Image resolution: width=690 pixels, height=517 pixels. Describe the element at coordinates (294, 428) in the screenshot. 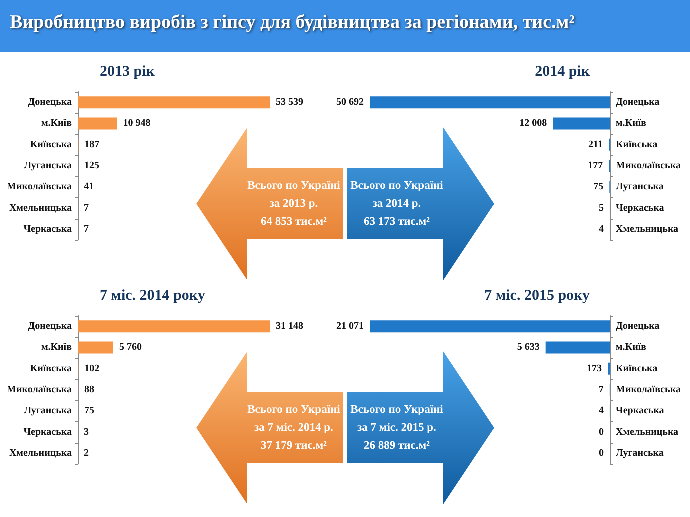

I see `annotation: Всього по Україні за 7 міс. 2014 р. 37 179 тис.м²` at that location.